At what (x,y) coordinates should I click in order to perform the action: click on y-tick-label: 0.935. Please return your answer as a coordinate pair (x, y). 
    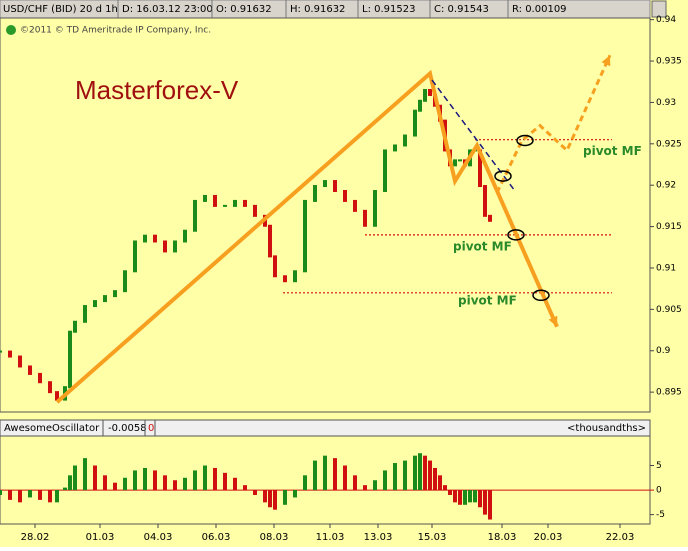
    Looking at the image, I should click on (669, 62).